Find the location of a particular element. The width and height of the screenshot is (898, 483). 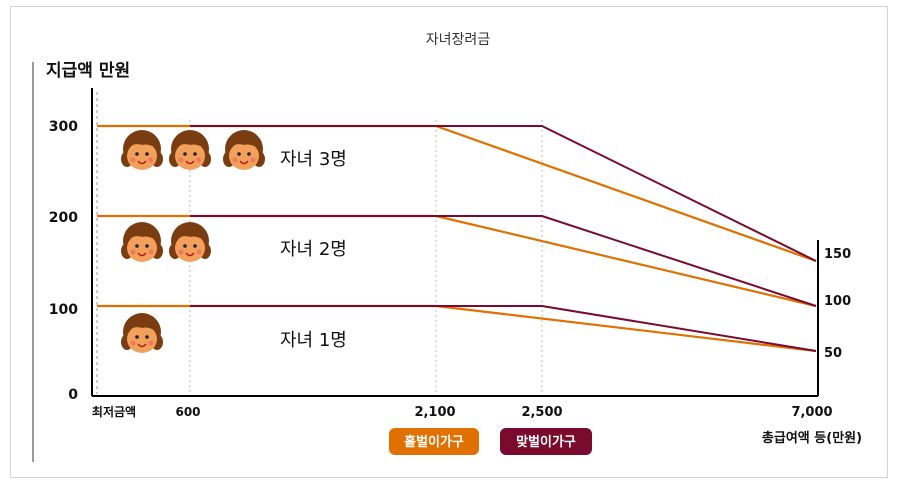

legend-swatch-single-income is located at coordinates (434, 441).